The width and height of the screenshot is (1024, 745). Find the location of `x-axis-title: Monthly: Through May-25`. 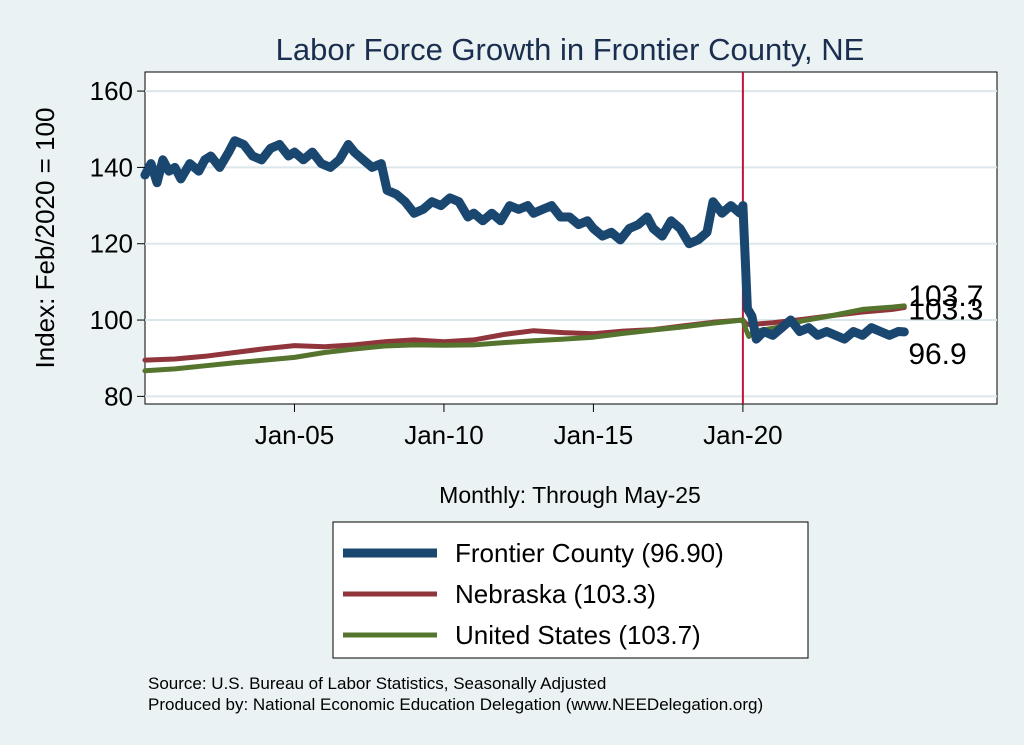

x-axis-title: Monthly: Through May-25 is located at coordinates (570, 495).